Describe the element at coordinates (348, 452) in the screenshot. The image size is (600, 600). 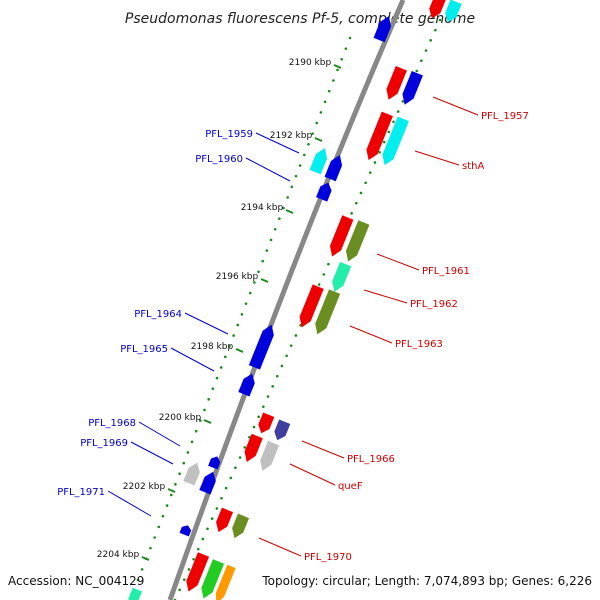
I see `gene-label-pfl-1966: PFL_1966` at that location.